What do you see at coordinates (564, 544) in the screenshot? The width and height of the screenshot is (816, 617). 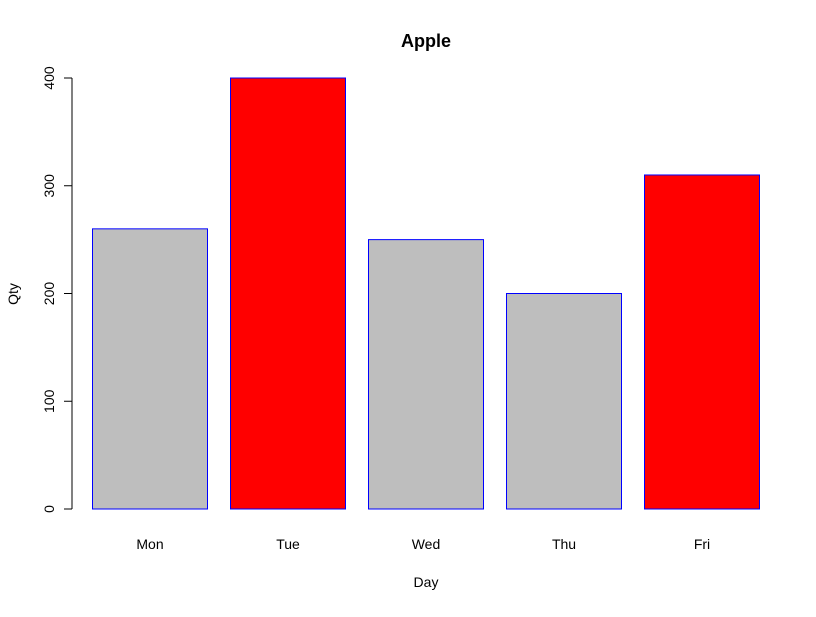 I see `x-tick-label: Thu` at bounding box center [564, 544].